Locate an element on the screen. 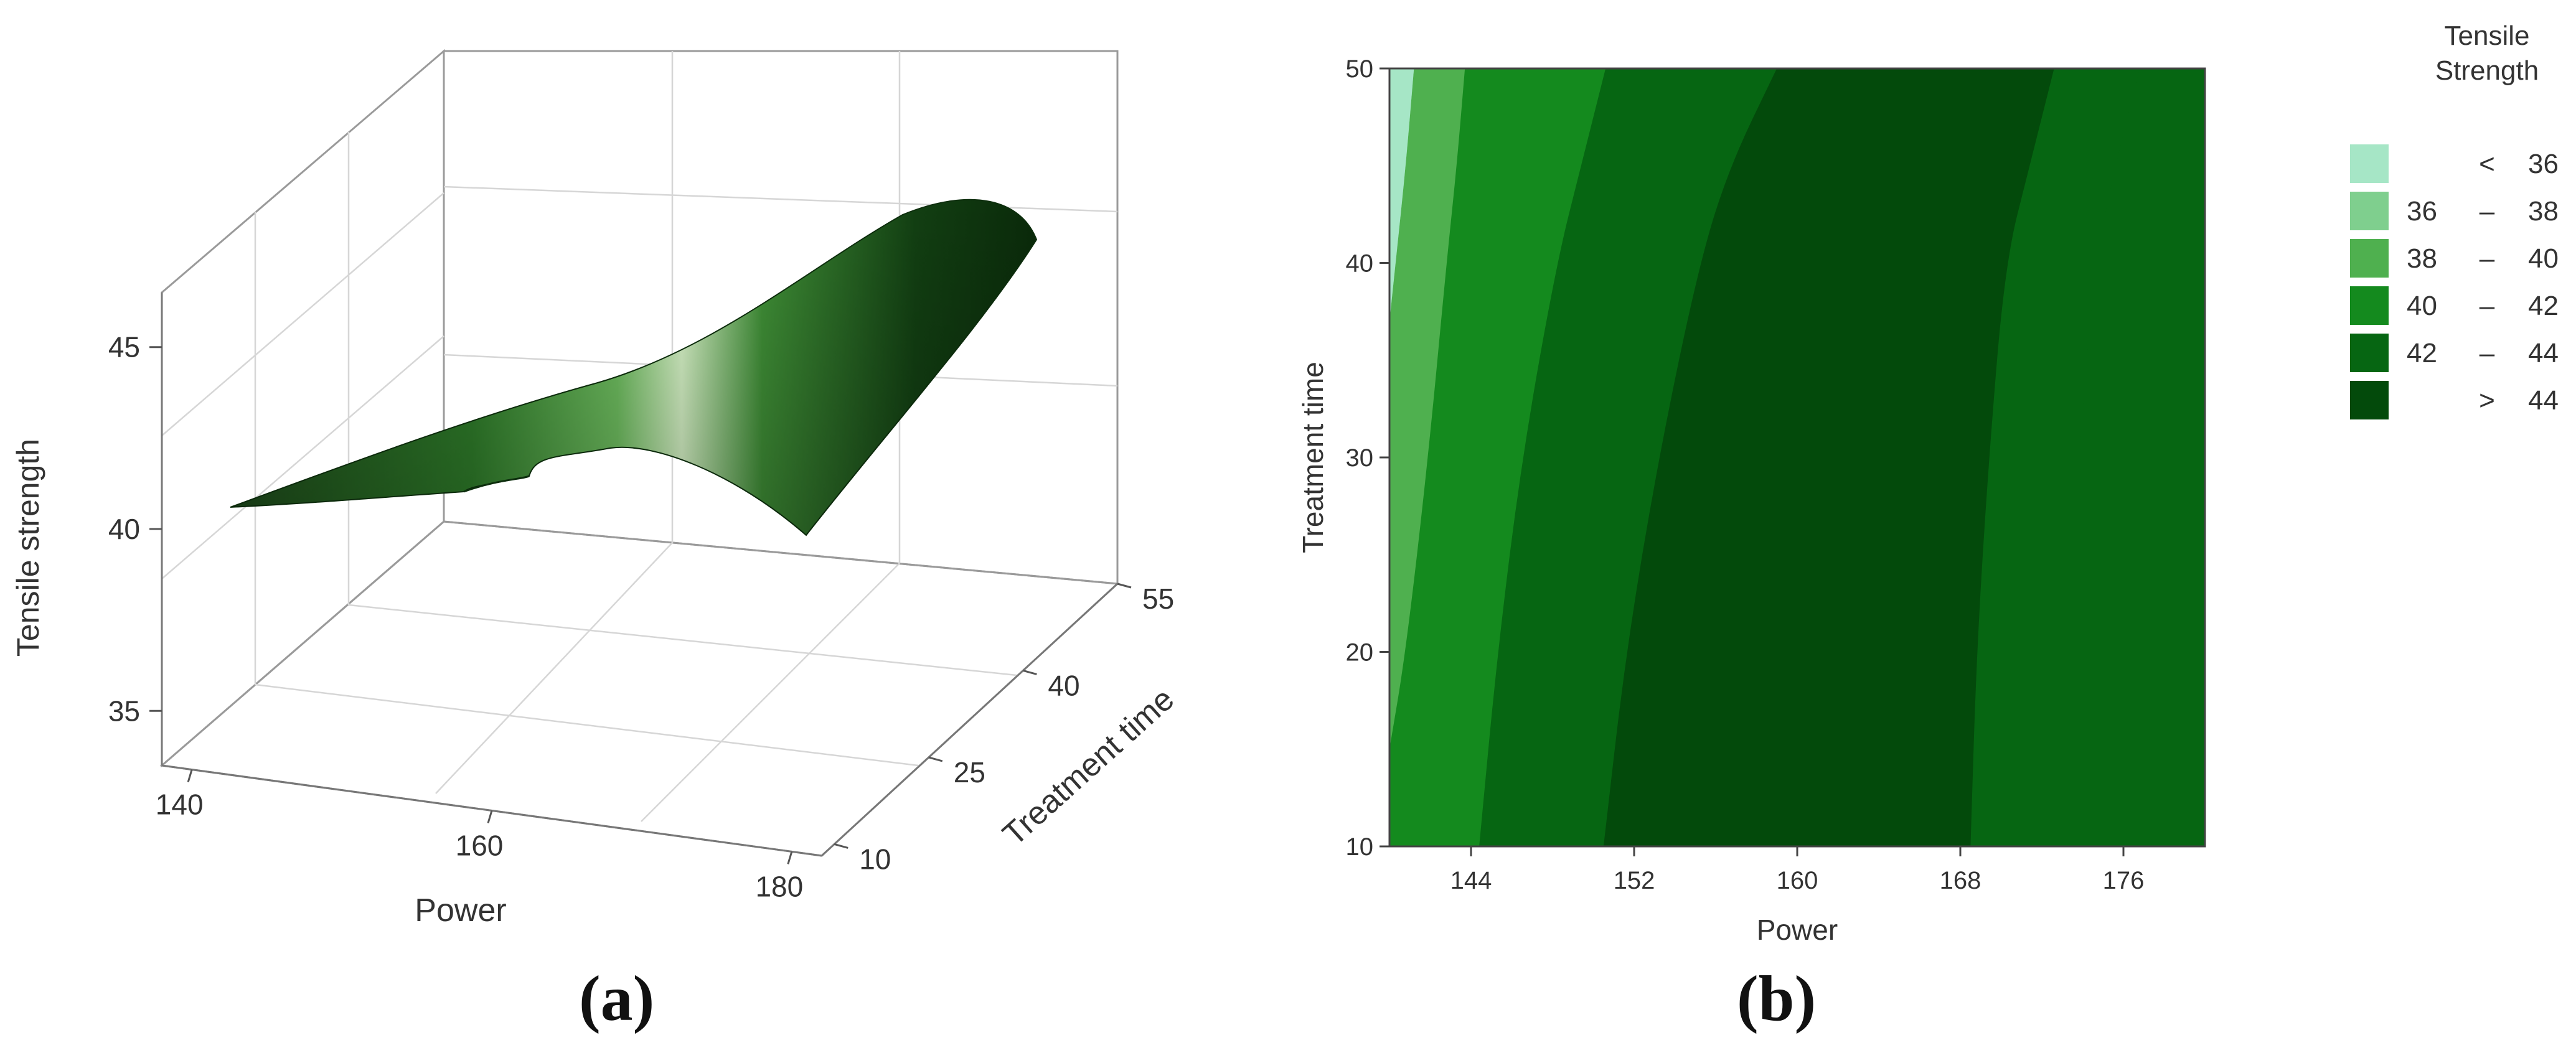 Image resolution: width=2576 pixels, height=1058 pixels. y-tick-label: 10 is located at coordinates (875, 859).